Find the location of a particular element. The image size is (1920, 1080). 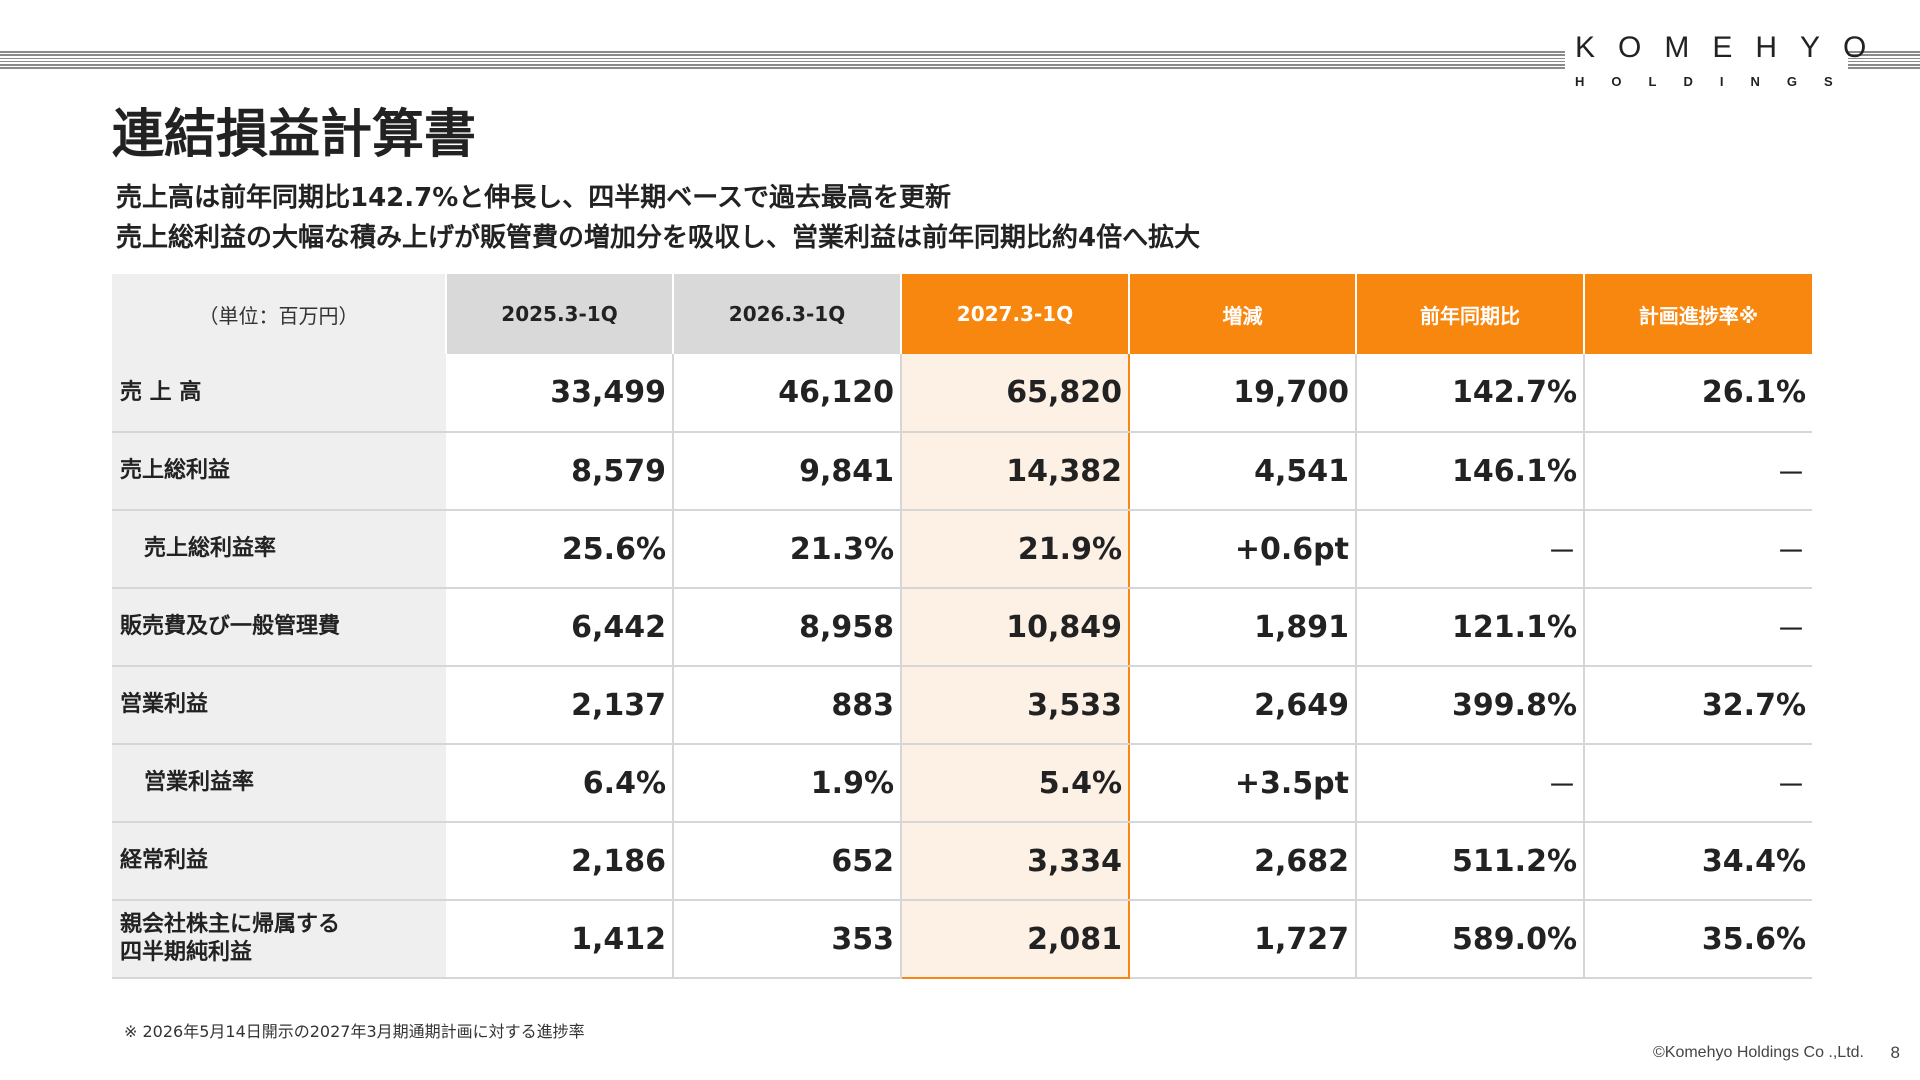

row-label: 営業利益率 is located at coordinates (279, 783).